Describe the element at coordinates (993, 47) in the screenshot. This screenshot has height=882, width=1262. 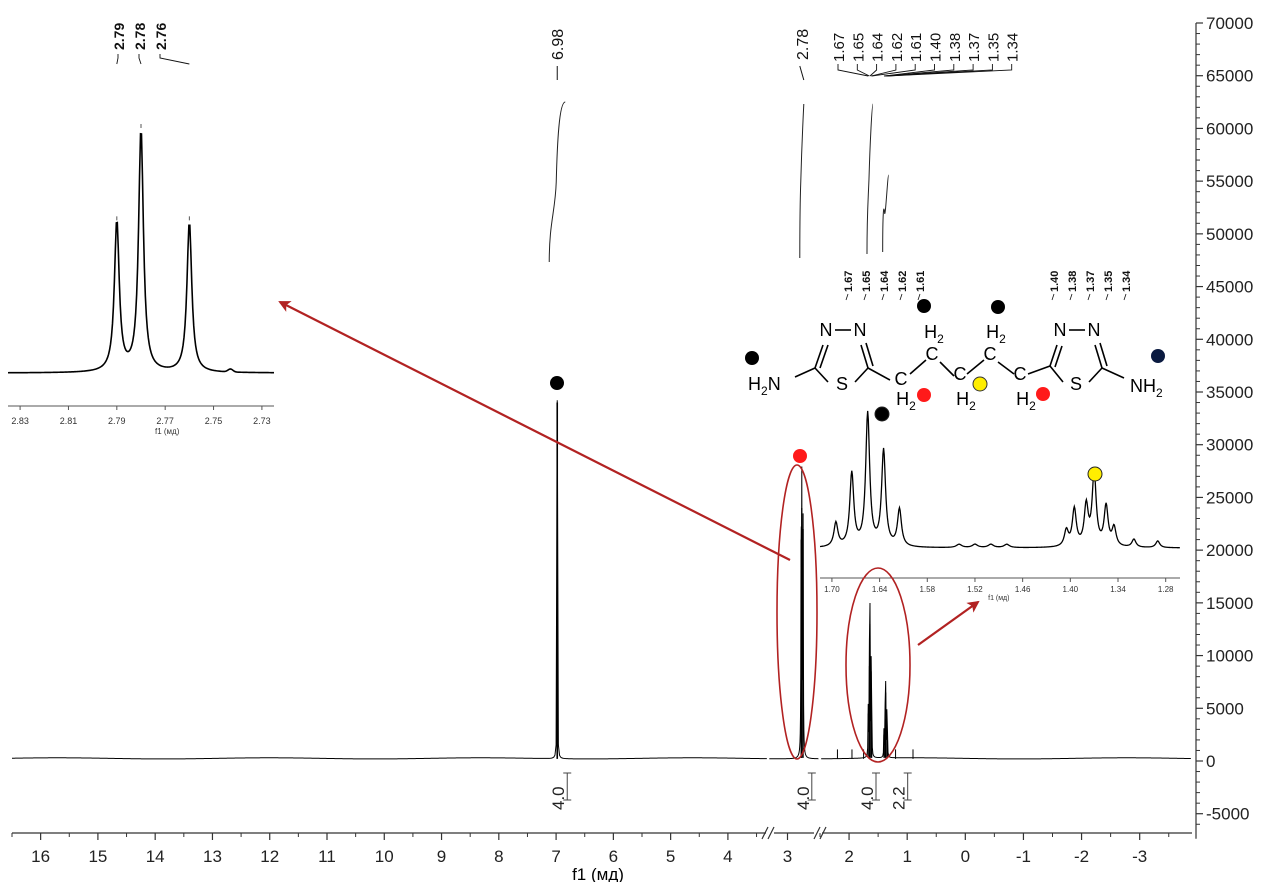
I see `peak-label: 1.35` at that location.